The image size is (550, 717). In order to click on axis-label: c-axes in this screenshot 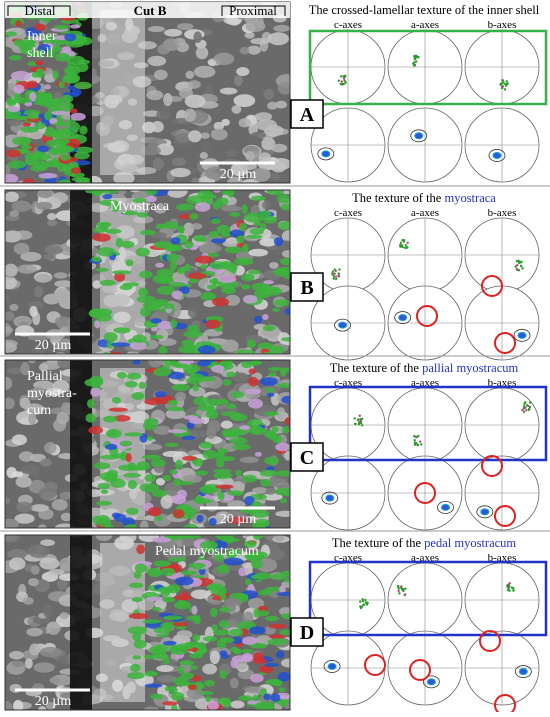, I will do `click(348, 25)`.